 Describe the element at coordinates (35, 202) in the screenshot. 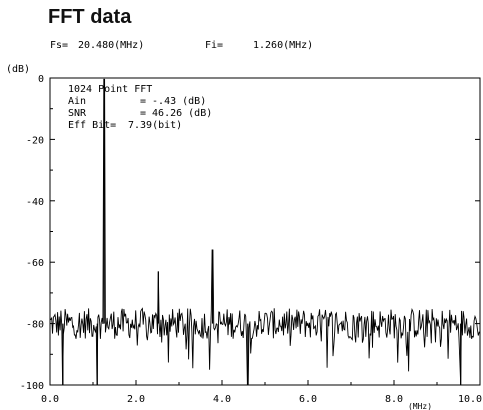

I see `y-tick-label: -40` at that location.